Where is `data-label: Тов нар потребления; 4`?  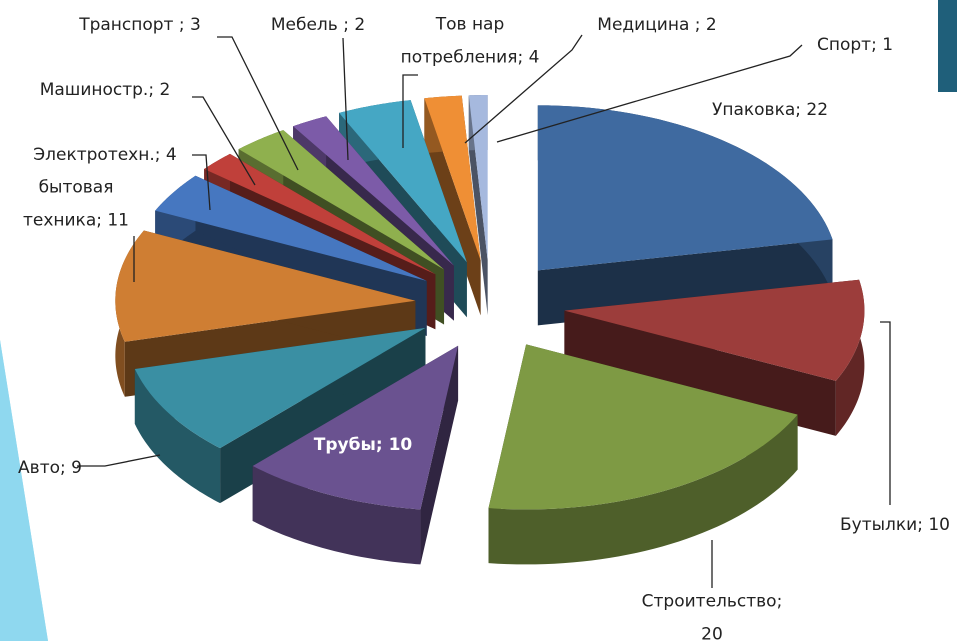
data-label: Тов нар потребления; 4 is located at coordinates (470, 41).